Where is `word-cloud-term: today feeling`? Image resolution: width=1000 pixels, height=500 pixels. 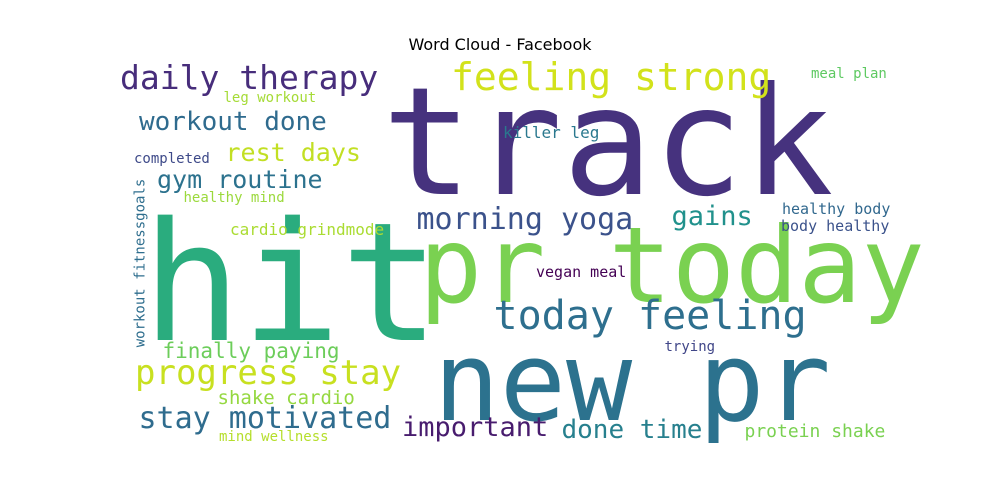
word-cloud-term: today feeling is located at coordinates (650, 316).